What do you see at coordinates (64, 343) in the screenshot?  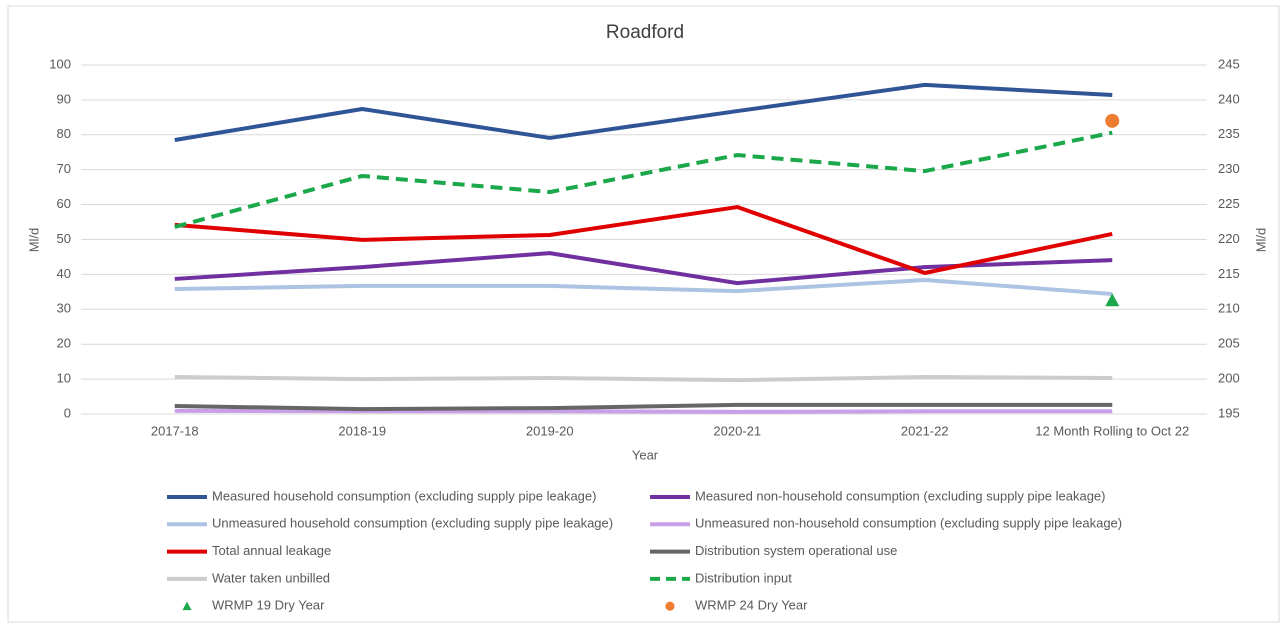 I see `y-tick-label: 20` at bounding box center [64, 343].